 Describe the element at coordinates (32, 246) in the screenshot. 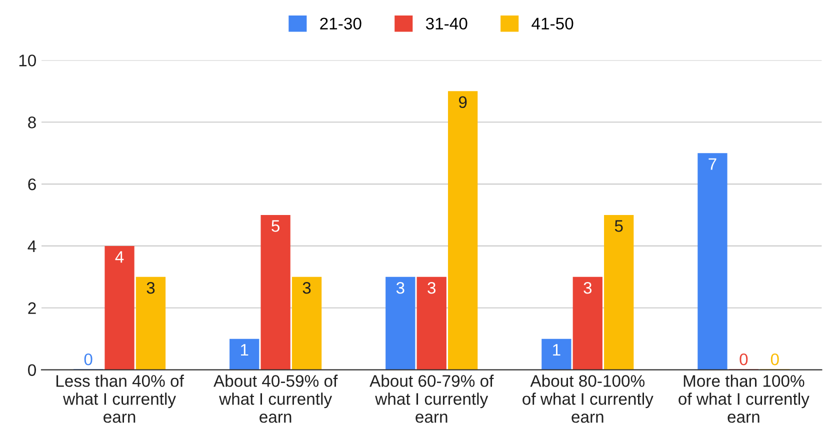

I see `y-tick-label: 4` at that location.